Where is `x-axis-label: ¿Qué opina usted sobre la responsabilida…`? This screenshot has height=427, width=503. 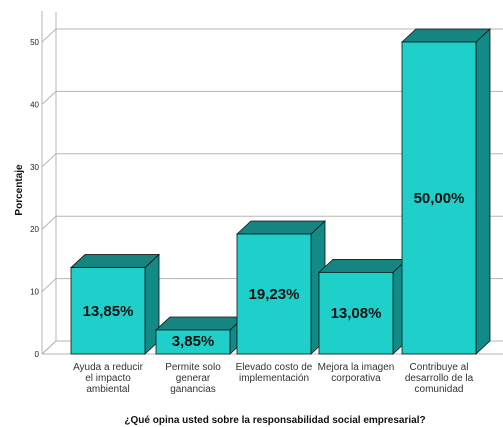 x-axis-label: ¿Qué opina usted sobre la responsabilida… is located at coordinates (274, 420).